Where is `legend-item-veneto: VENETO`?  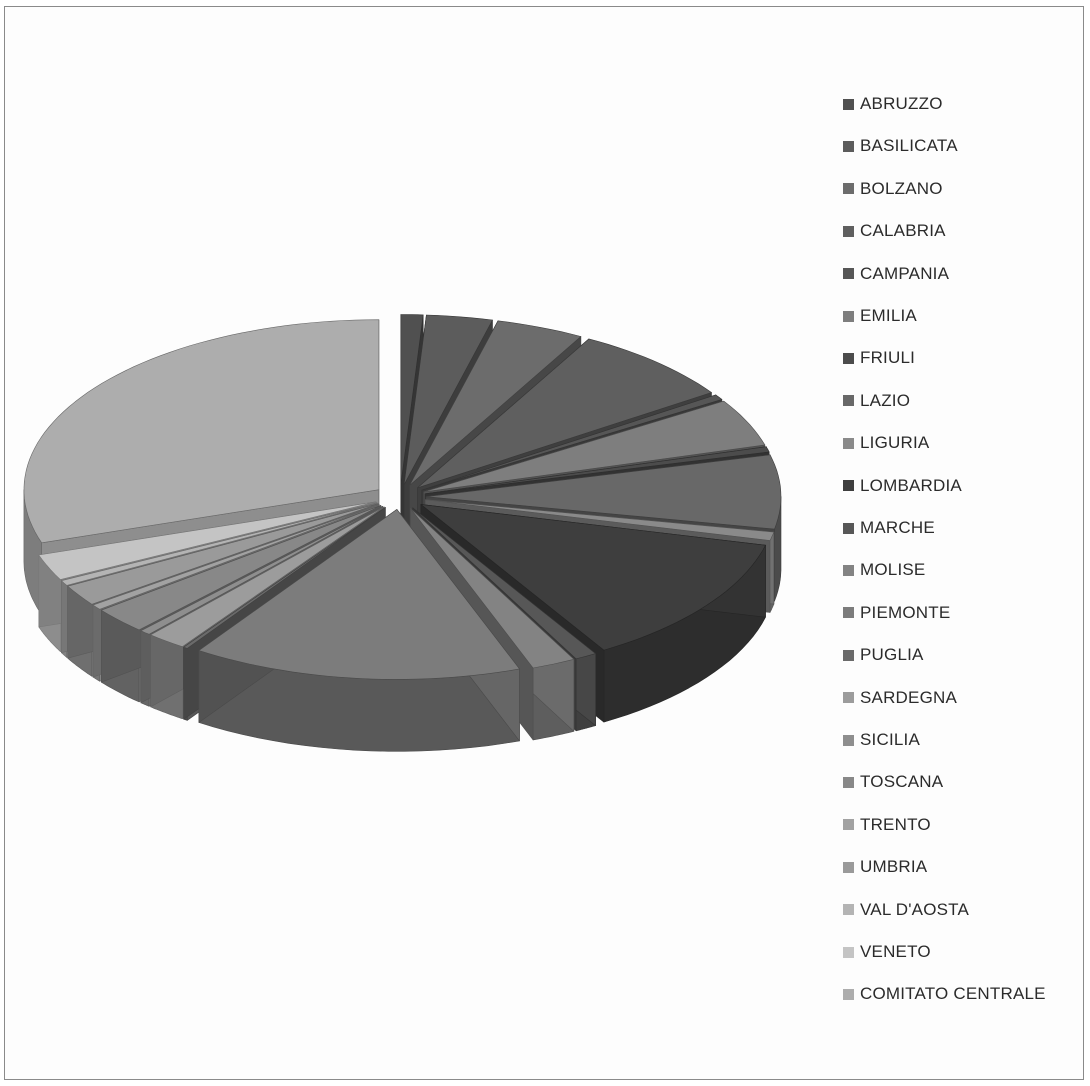 legend-item-veneto: VENETO is located at coordinates (887, 952).